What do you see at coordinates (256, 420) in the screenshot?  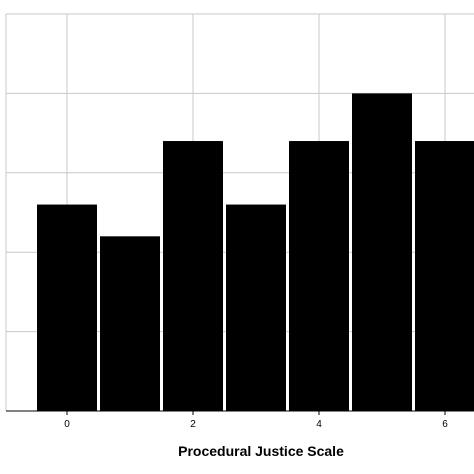 I see `x-ticks: 0 2 4 6` at bounding box center [256, 420].